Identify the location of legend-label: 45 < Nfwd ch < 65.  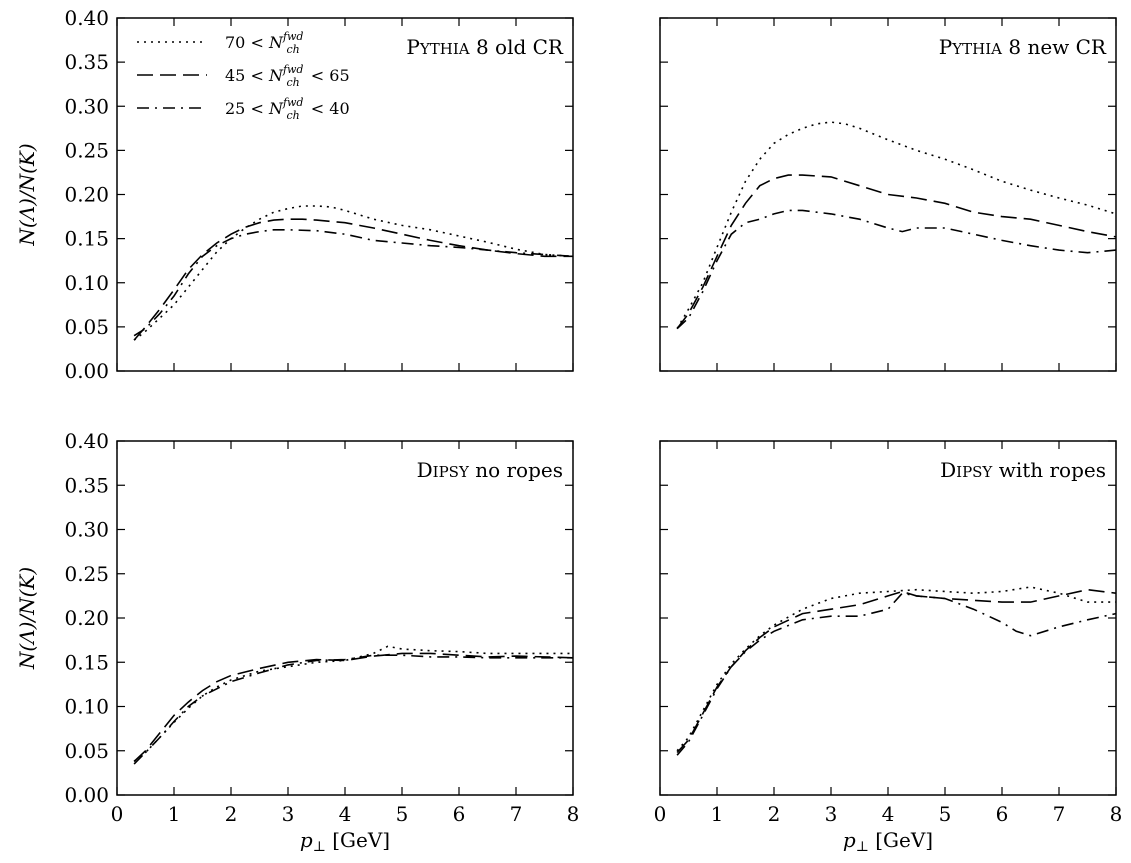
(287, 76).